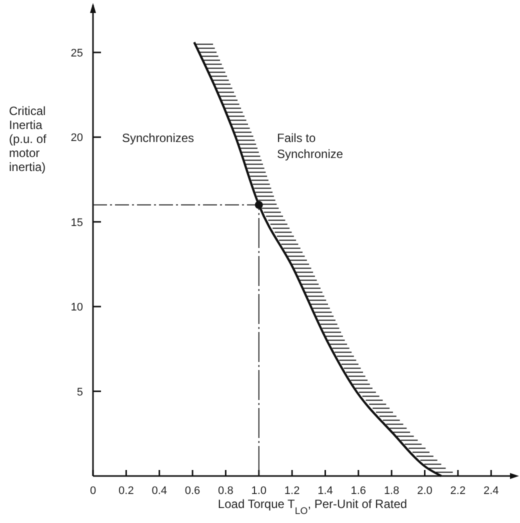  What do you see at coordinates (126, 491) in the screenshot?
I see `x-tick-label: 0.2` at bounding box center [126, 491].